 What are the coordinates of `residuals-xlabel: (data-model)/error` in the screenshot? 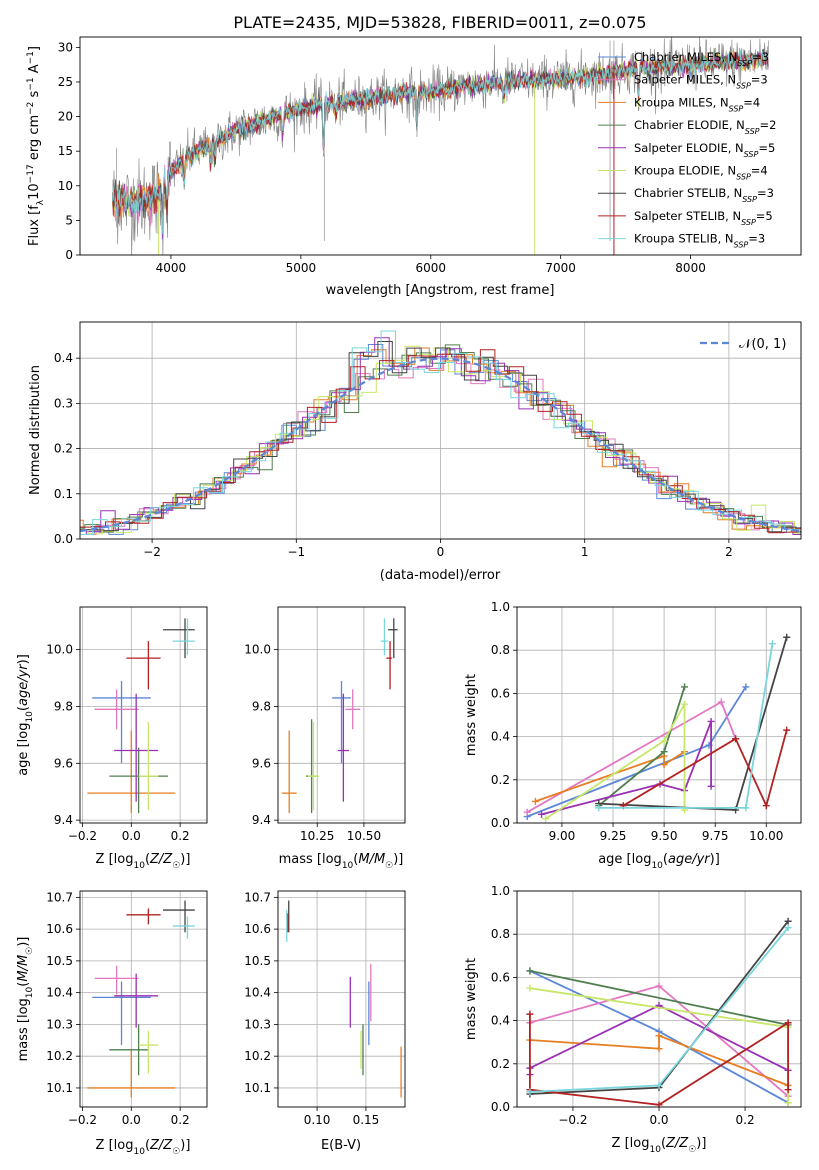 It's located at (440, 575).